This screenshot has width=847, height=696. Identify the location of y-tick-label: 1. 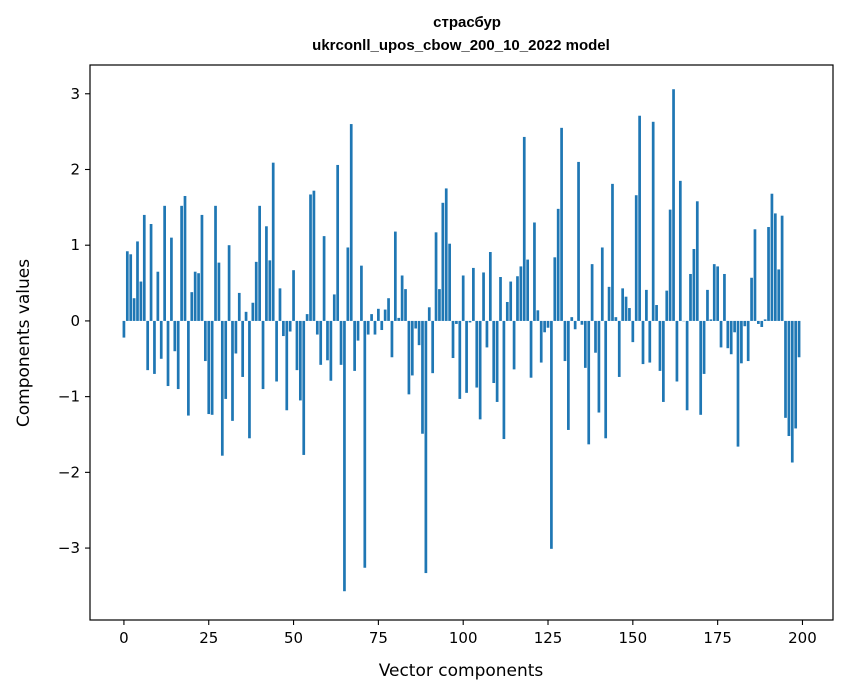
(75, 245).